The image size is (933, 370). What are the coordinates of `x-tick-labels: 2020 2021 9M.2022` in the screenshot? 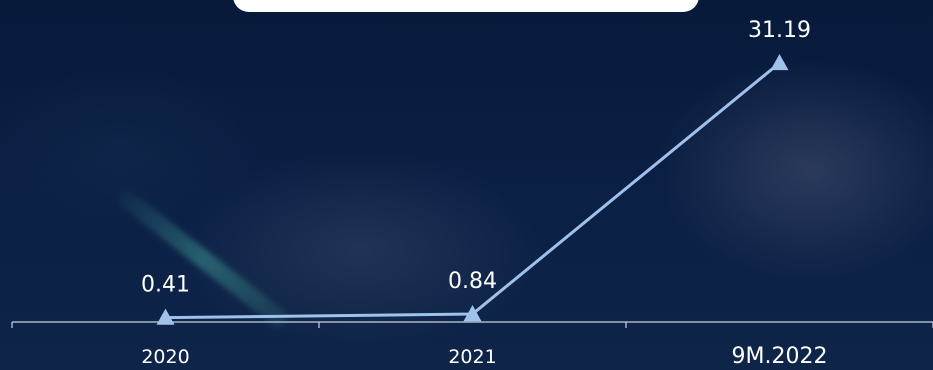 It's located at (484, 356).